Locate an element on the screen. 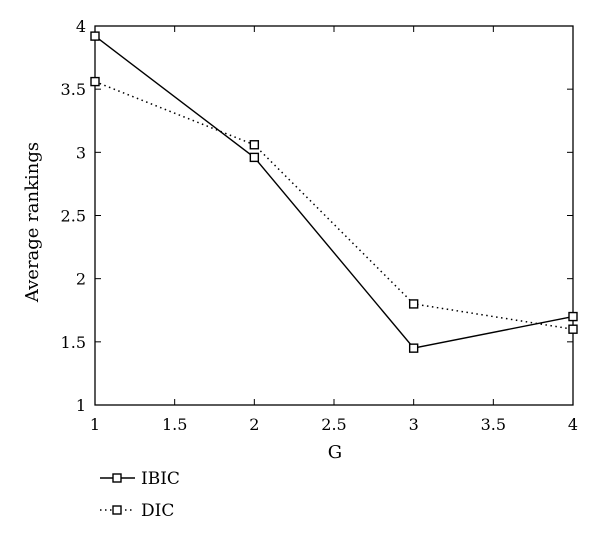  x-tick-label: 2 is located at coordinates (254, 424).